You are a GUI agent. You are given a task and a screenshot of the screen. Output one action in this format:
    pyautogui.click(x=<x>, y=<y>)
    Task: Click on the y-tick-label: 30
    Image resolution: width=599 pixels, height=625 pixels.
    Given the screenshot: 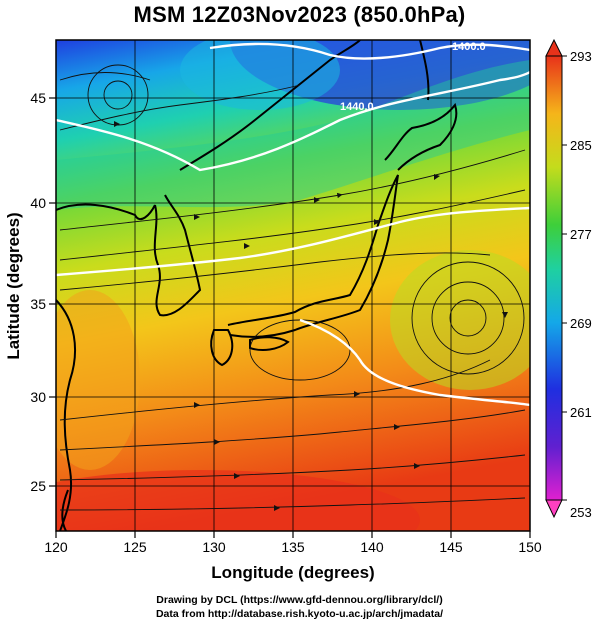 What is the action you would take?
    pyautogui.click(x=38, y=397)
    